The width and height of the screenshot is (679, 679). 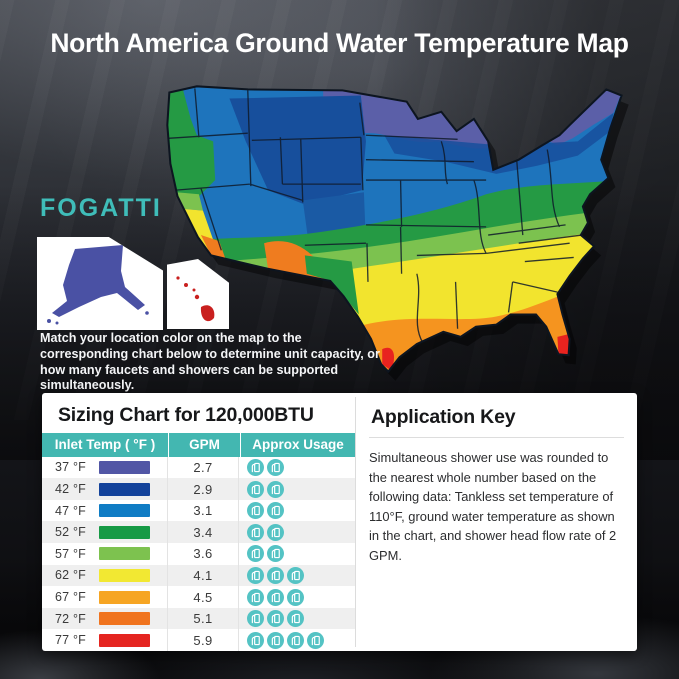 What do you see at coordinates (71, 597) in the screenshot?
I see `inlet-temp-value: 67 °F` at bounding box center [71, 597].